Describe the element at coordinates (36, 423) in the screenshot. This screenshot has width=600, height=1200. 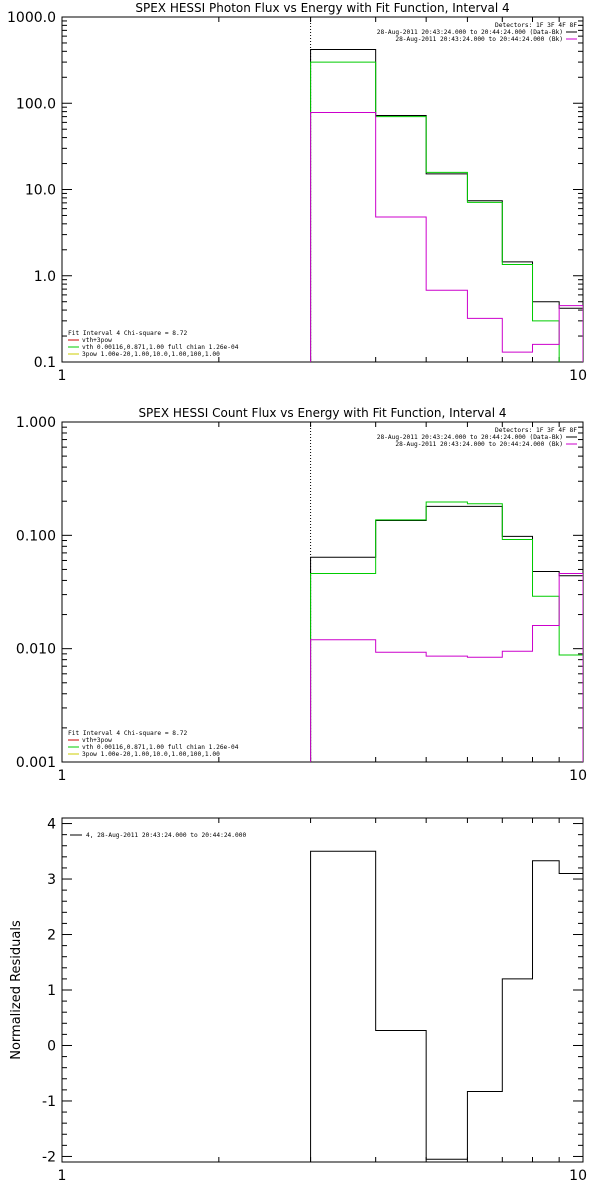
I see `y-tick-label: 1.000` at that location.